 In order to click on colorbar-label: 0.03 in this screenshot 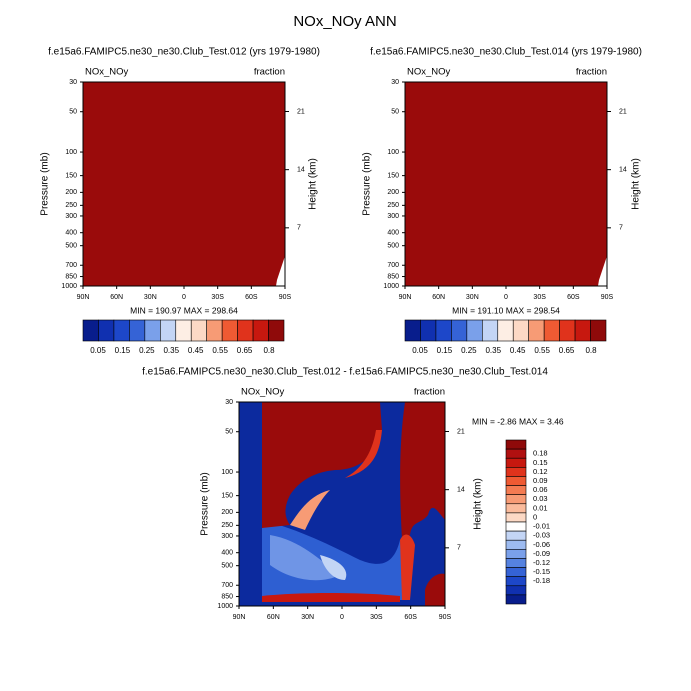, I will do `click(540, 498)`.